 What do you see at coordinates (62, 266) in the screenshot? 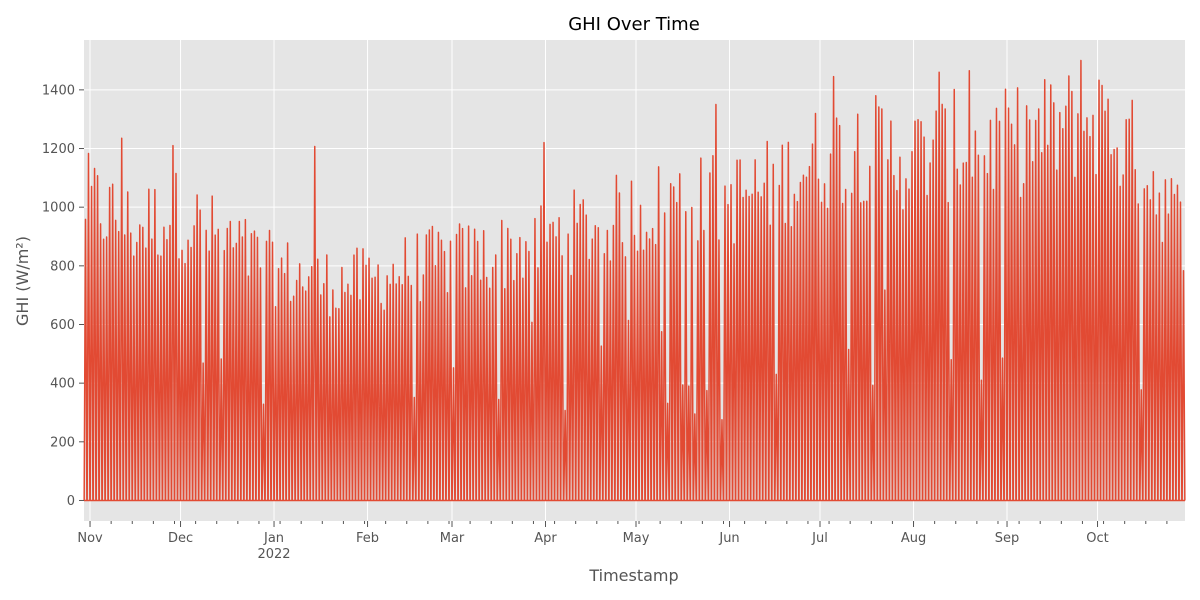
I see `y-tick-label: 800` at bounding box center [62, 266].